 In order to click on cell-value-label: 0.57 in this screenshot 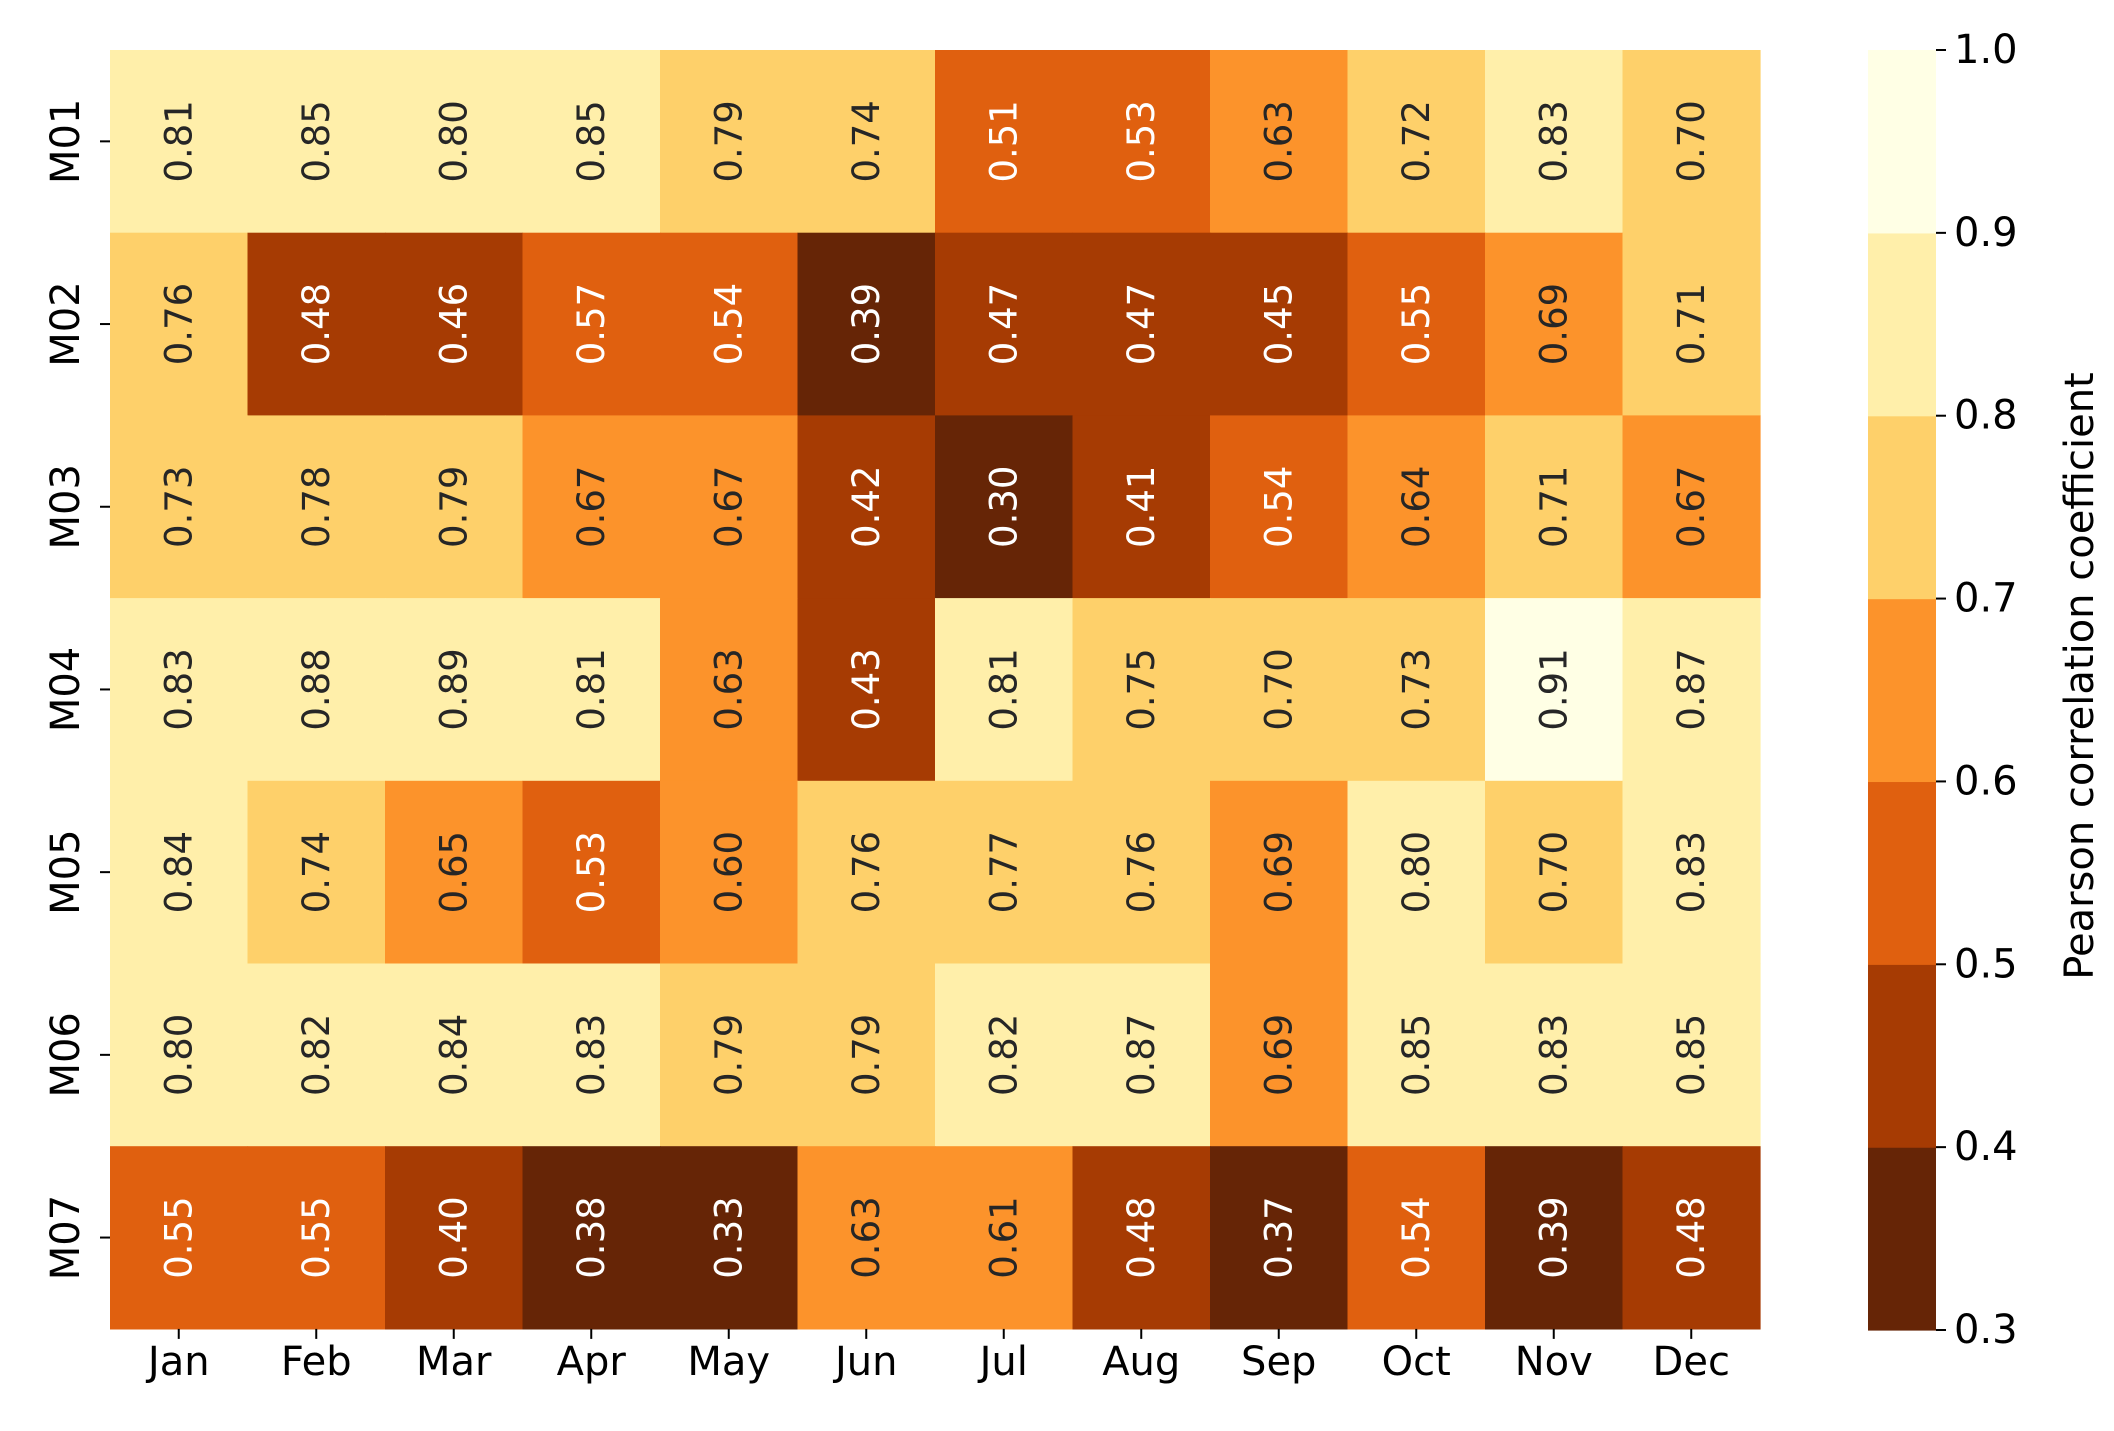, I will do `click(591, 324)`.